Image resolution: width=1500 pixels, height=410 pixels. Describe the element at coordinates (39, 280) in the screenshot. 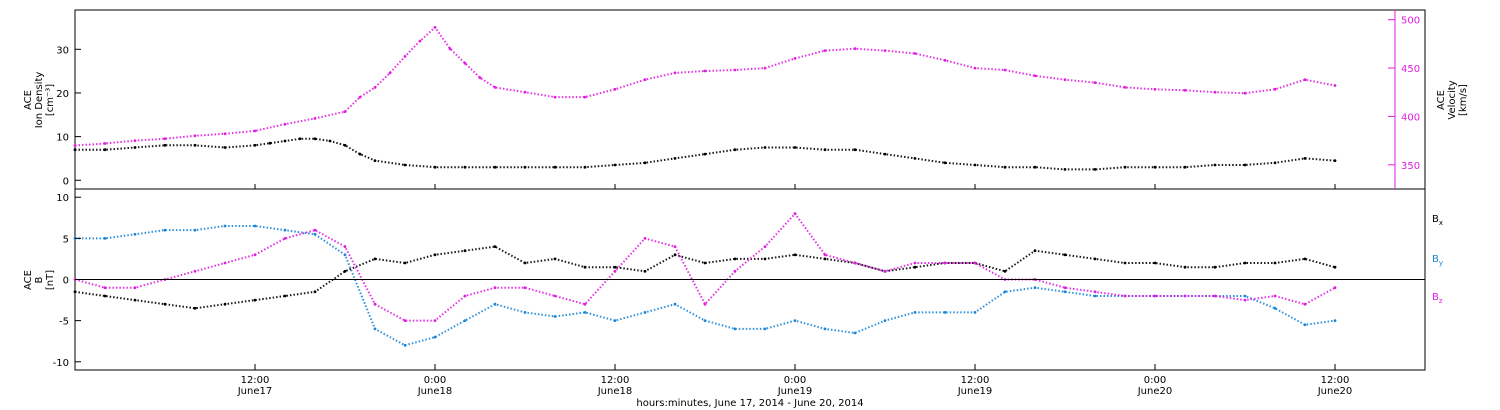

I see `bottom-ylabel: ACEB[nT]` at that location.